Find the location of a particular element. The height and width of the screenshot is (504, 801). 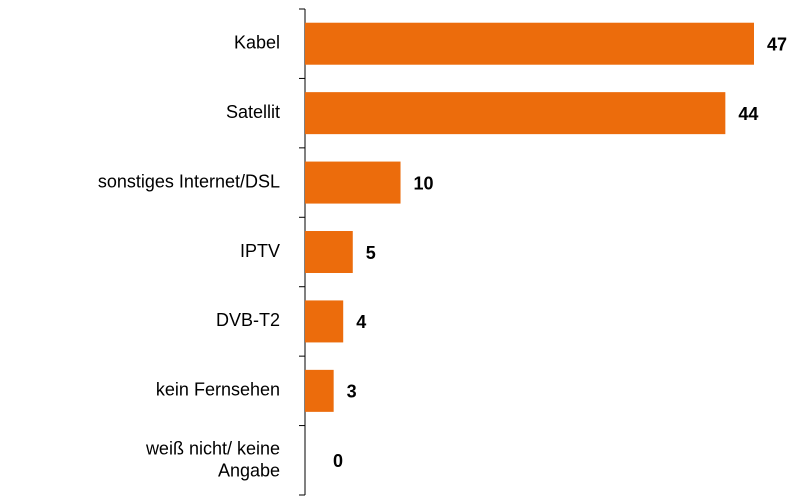

value-label: 3 is located at coordinates (352, 392).